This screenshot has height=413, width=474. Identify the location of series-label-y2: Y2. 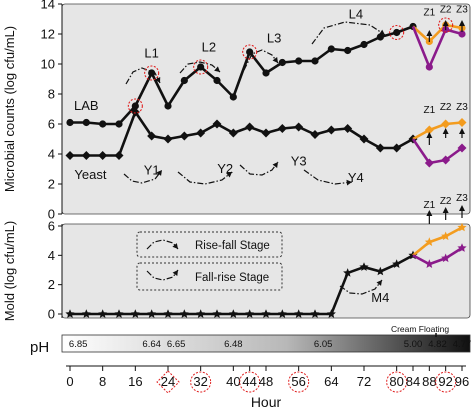
(225, 168).